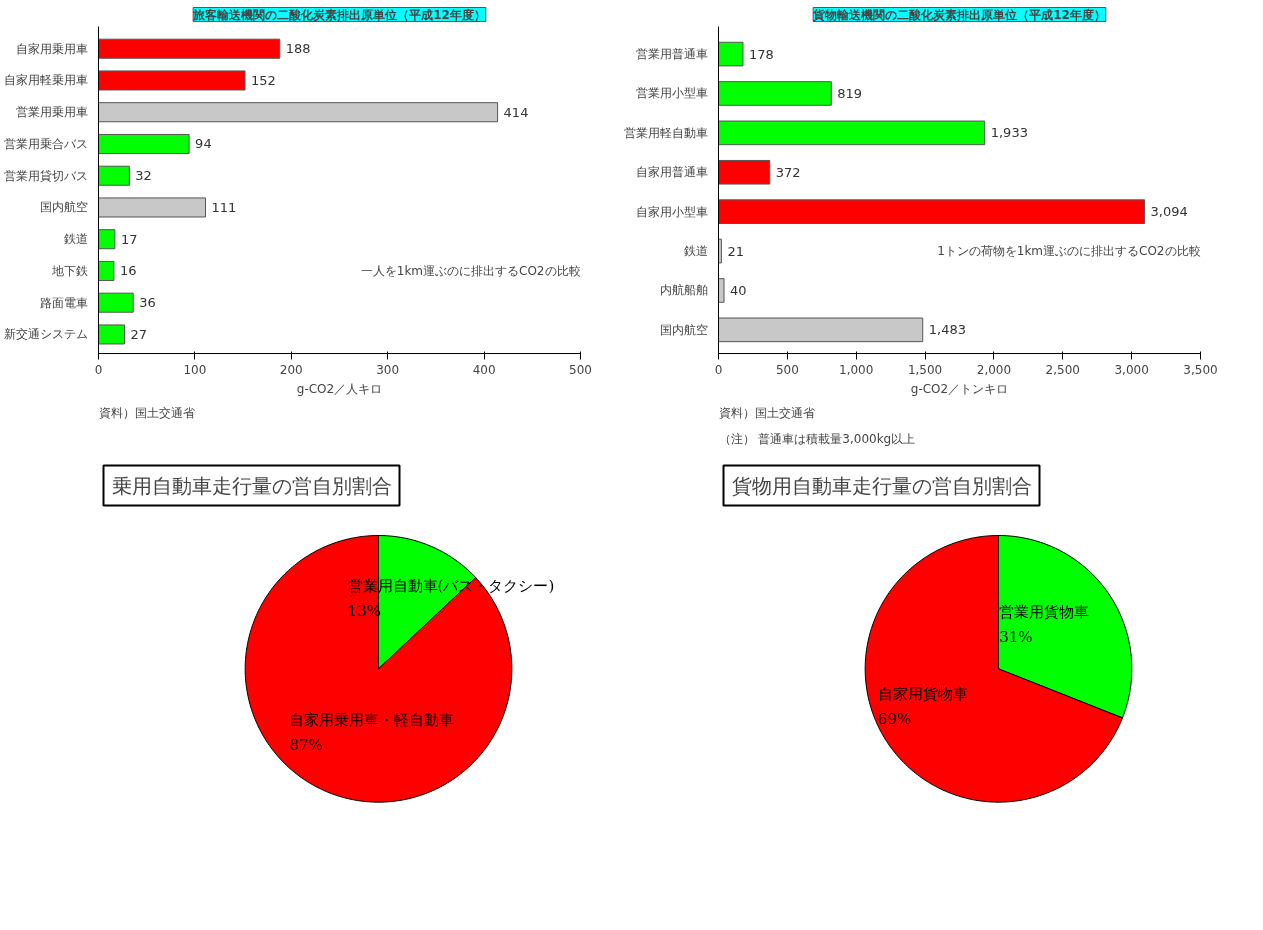 The height and width of the screenshot is (930, 1263). I want to click on data-label: 1,933, so click(1009, 133).